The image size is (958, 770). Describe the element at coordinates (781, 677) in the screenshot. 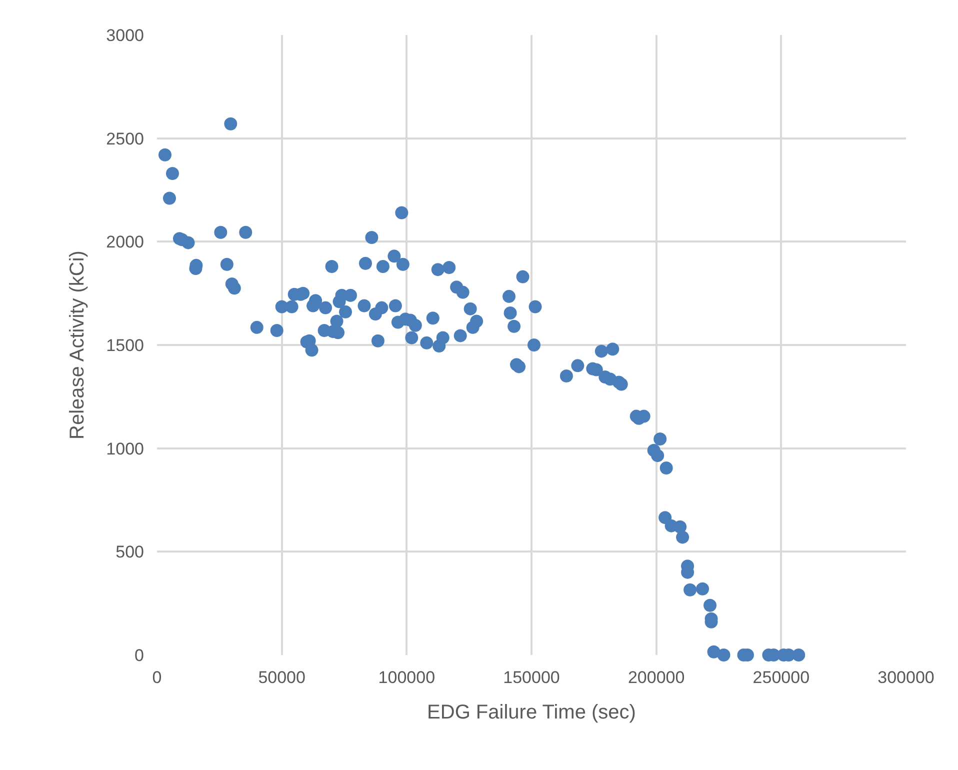

I see `x-tick-label: 250000` at that location.